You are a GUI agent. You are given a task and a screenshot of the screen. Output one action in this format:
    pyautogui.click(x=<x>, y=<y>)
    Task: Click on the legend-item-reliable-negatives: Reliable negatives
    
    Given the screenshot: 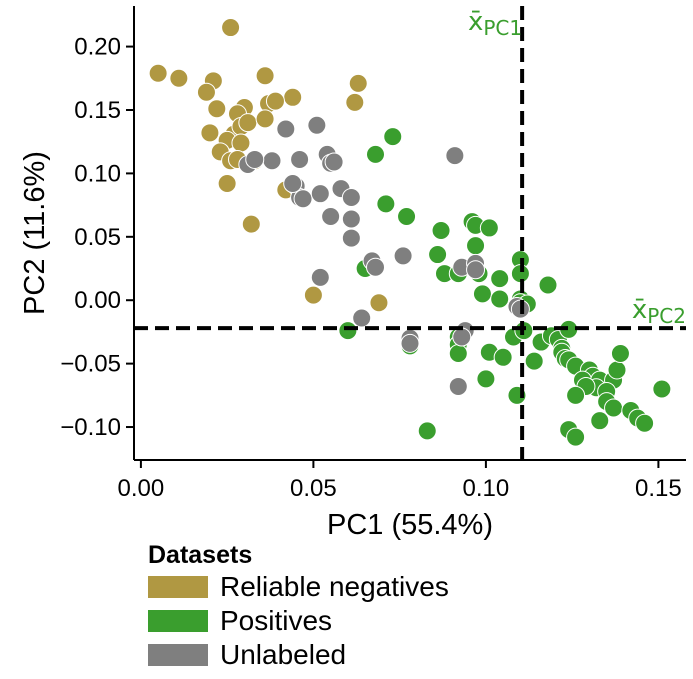 What is the action you would take?
    pyautogui.click(x=298, y=587)
    